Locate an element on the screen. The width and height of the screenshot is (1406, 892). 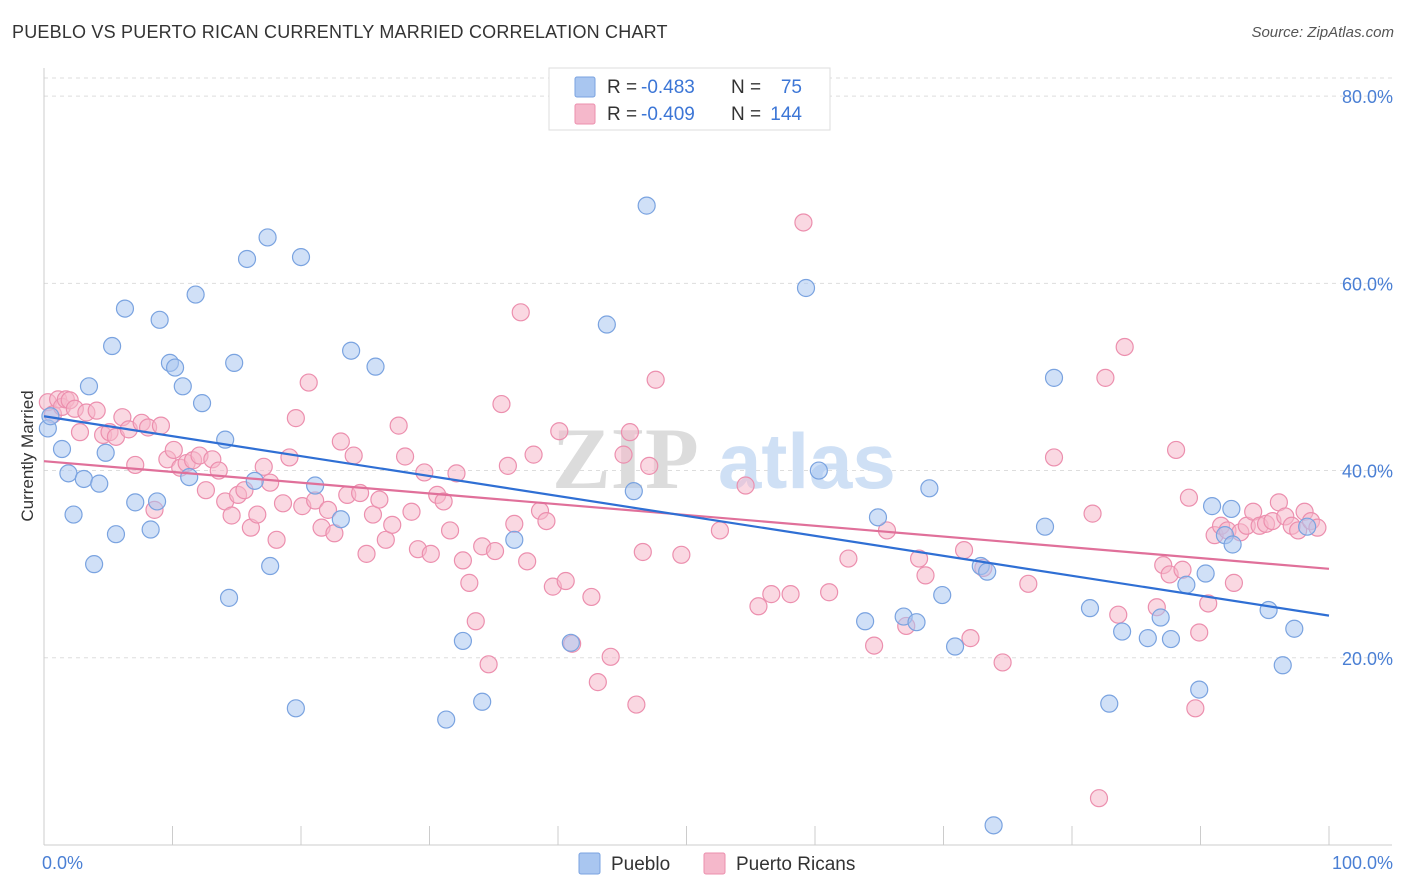
legend-pueblo-n-value: 75 is located at coordinates (791, 87).